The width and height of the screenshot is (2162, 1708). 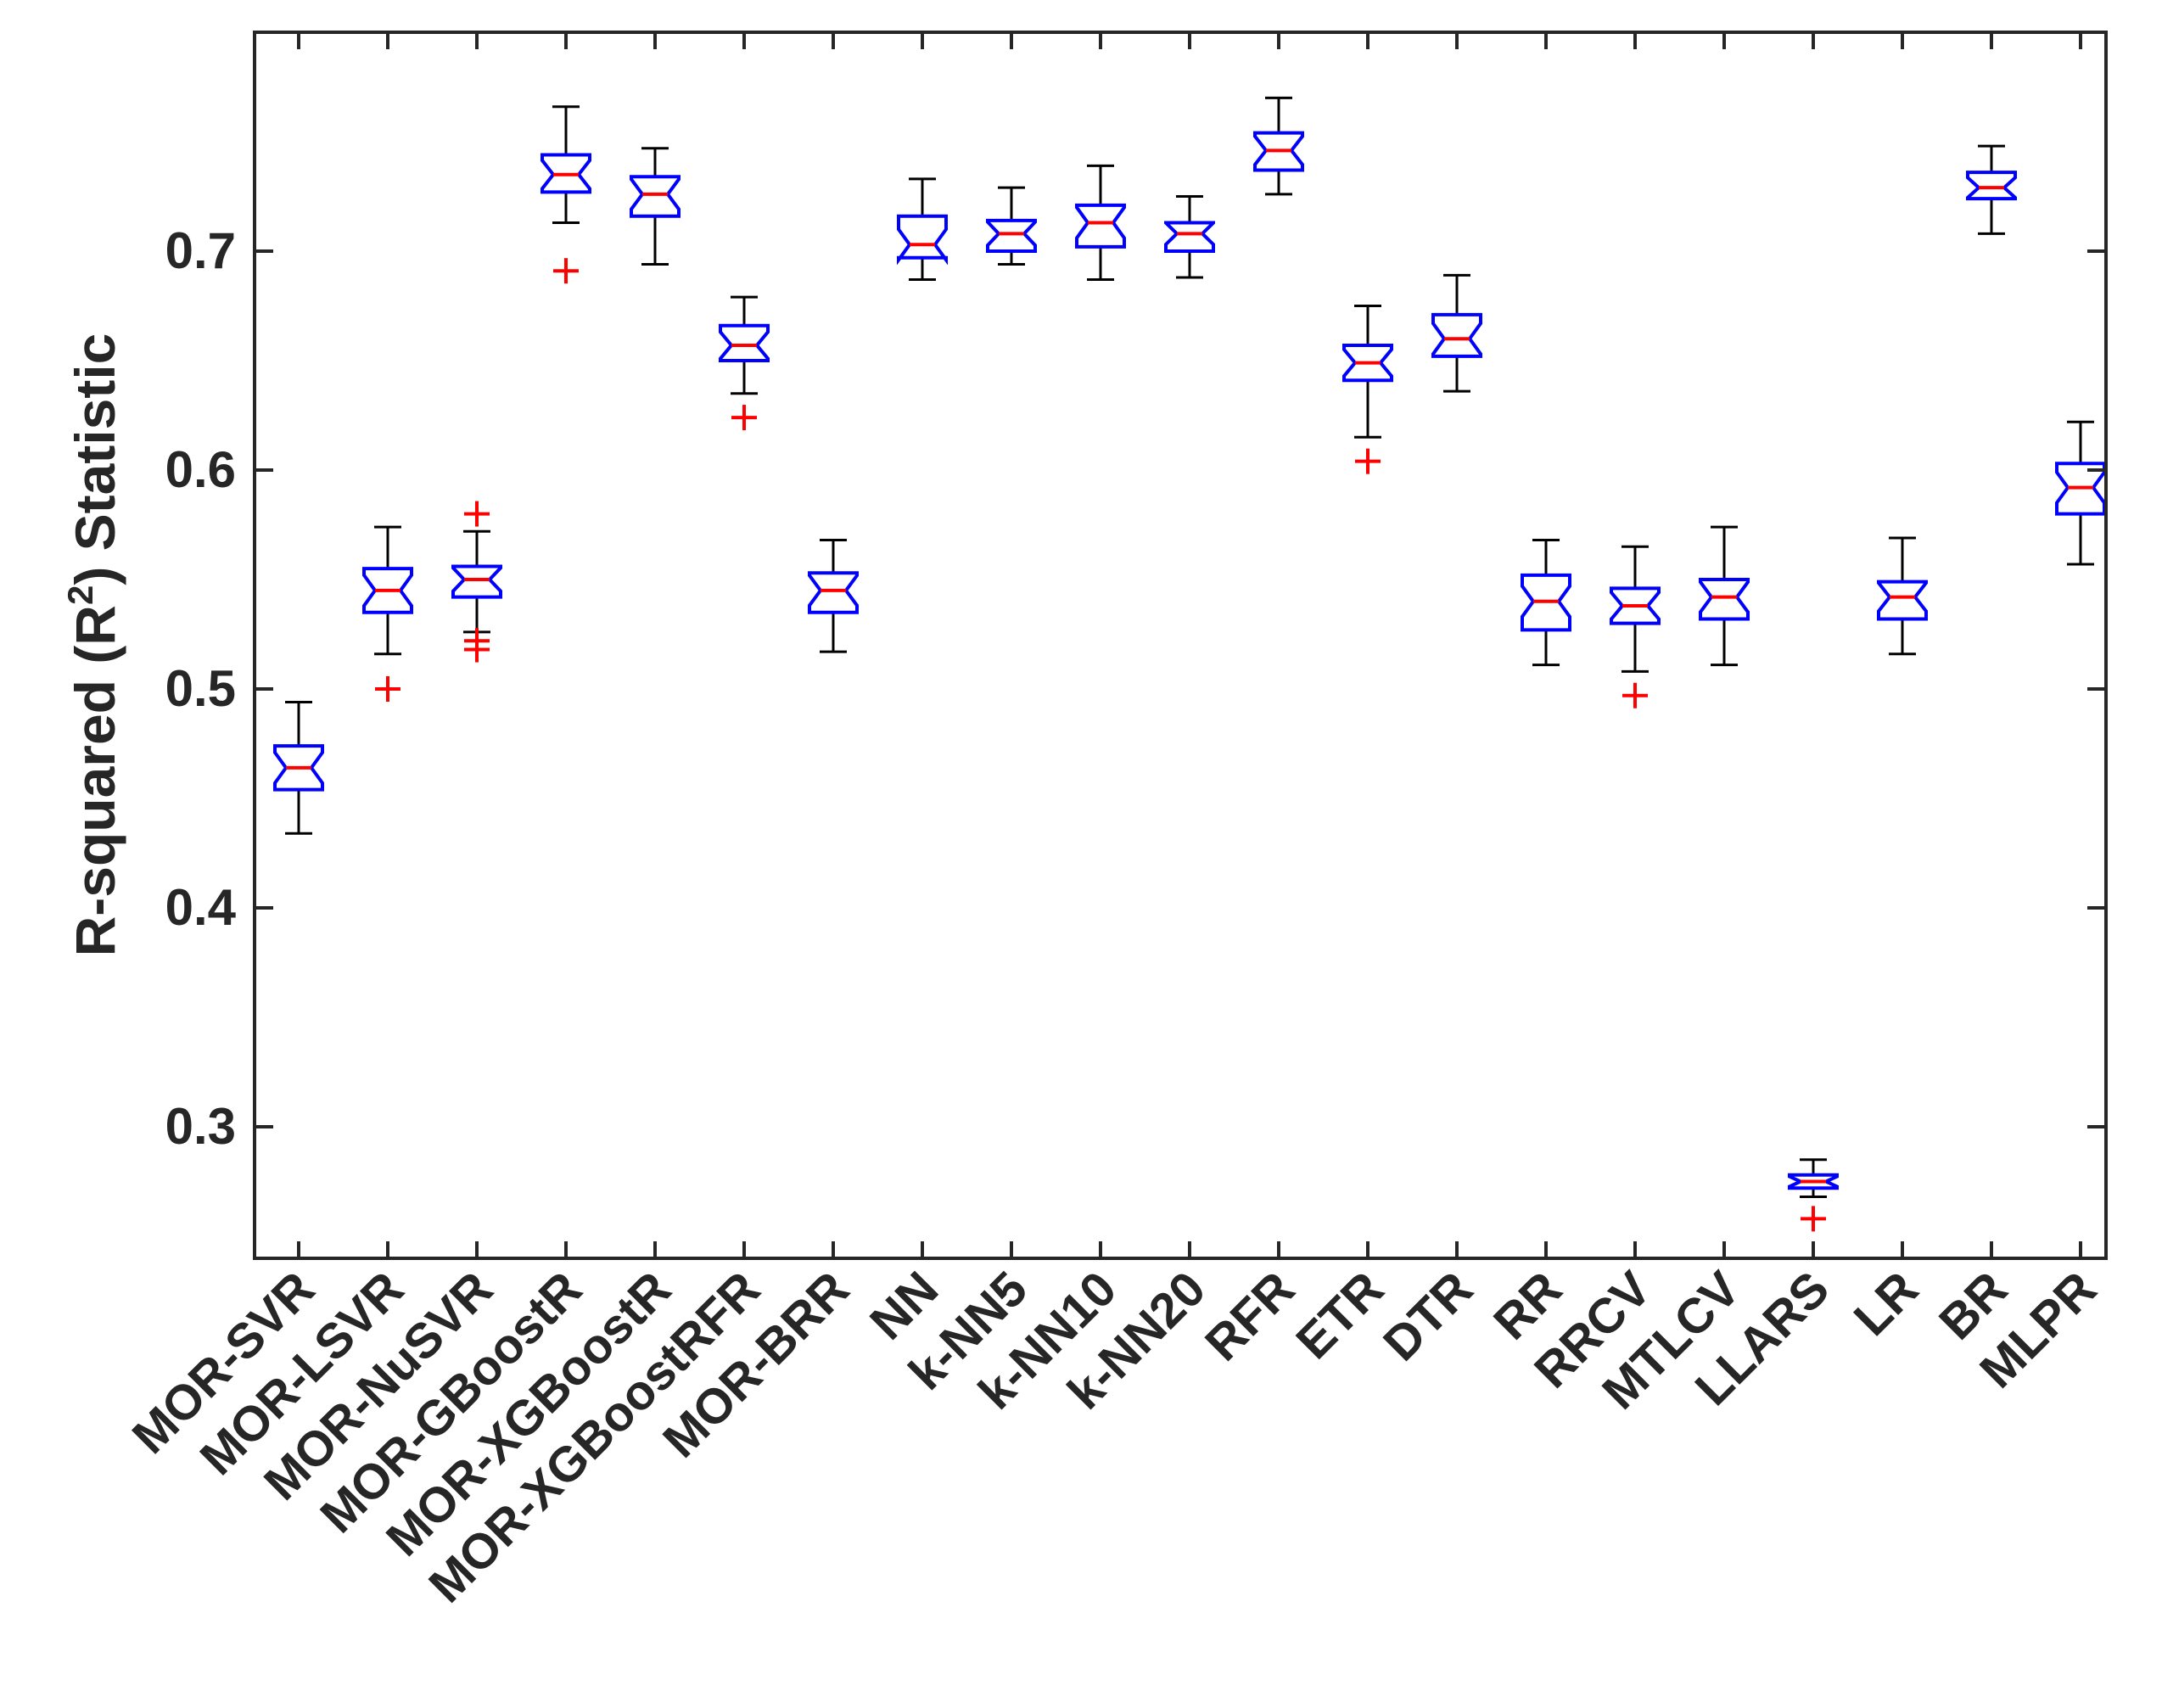 I want to click on box-MOR-XGBoostRFR, so click(x=744, y=363).